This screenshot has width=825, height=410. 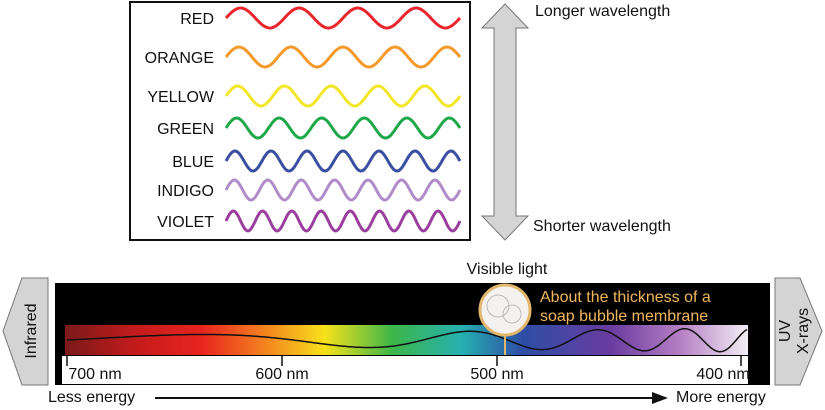 I want to click on spectrum-wave, so click(x=407, y=340).